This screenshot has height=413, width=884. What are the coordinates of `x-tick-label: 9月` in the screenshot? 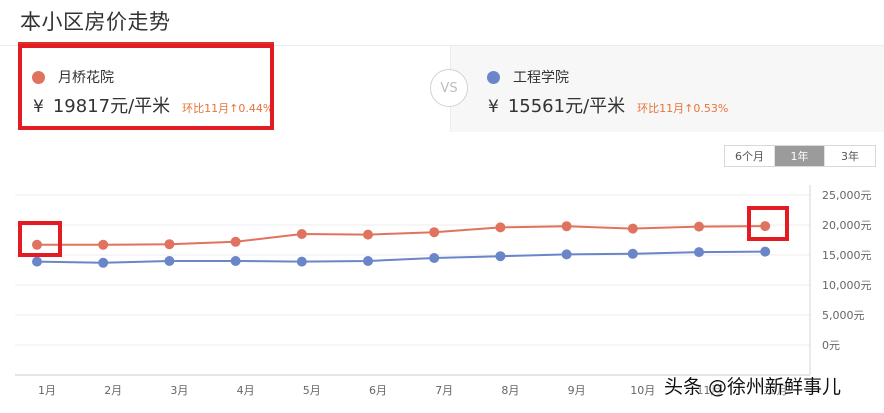 It's located at (576, 390).